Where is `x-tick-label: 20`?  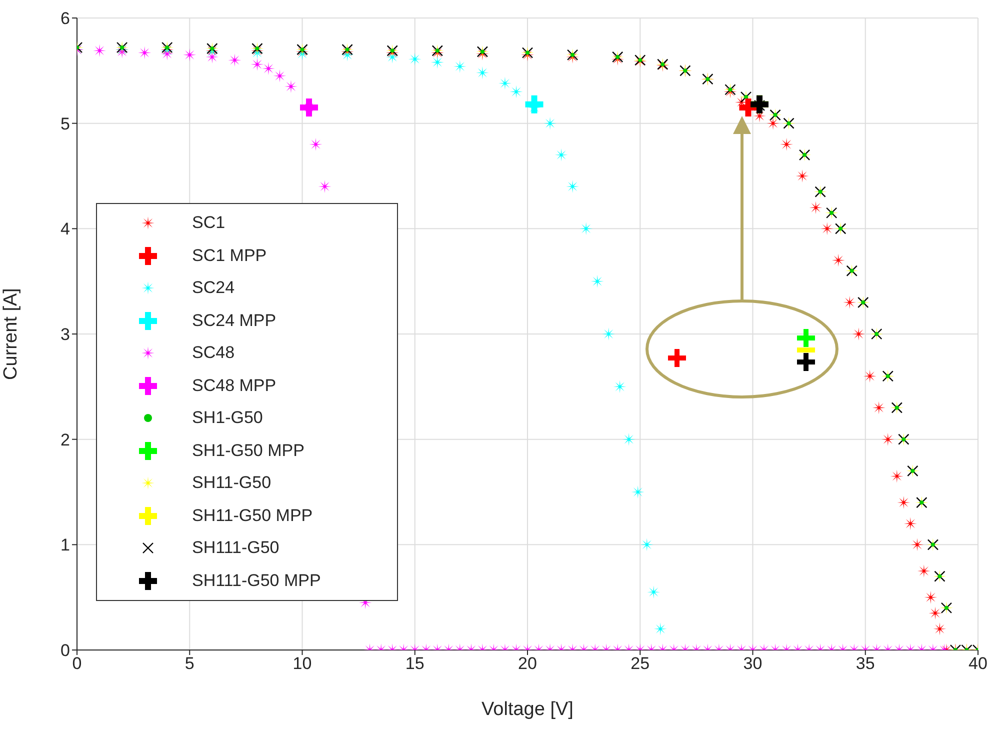
x-tick-label: 20 is located at coordinates (527, 664).